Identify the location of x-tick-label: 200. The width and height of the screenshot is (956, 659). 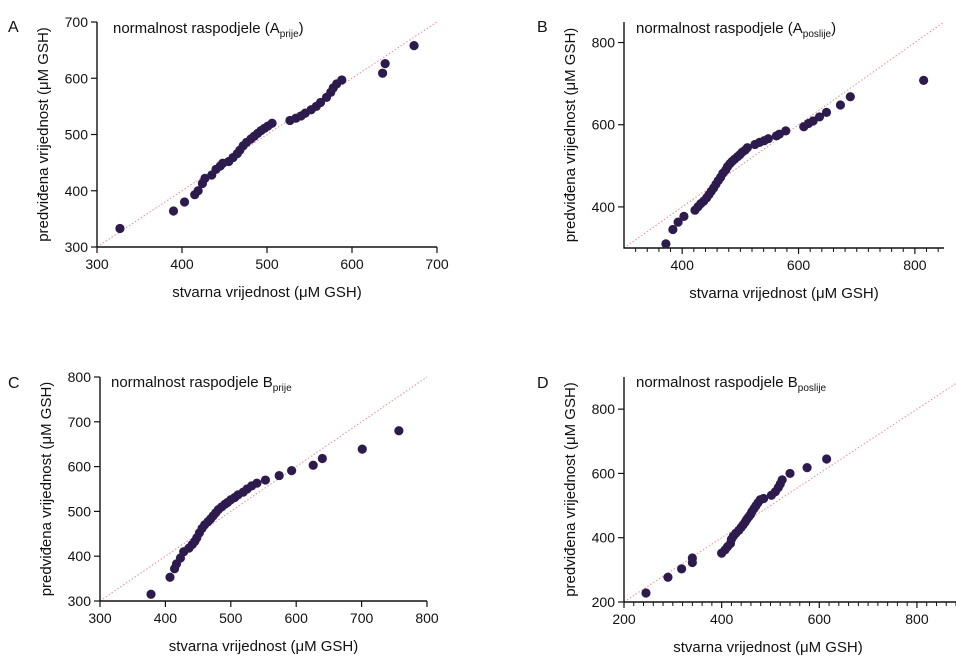
(624, 619).